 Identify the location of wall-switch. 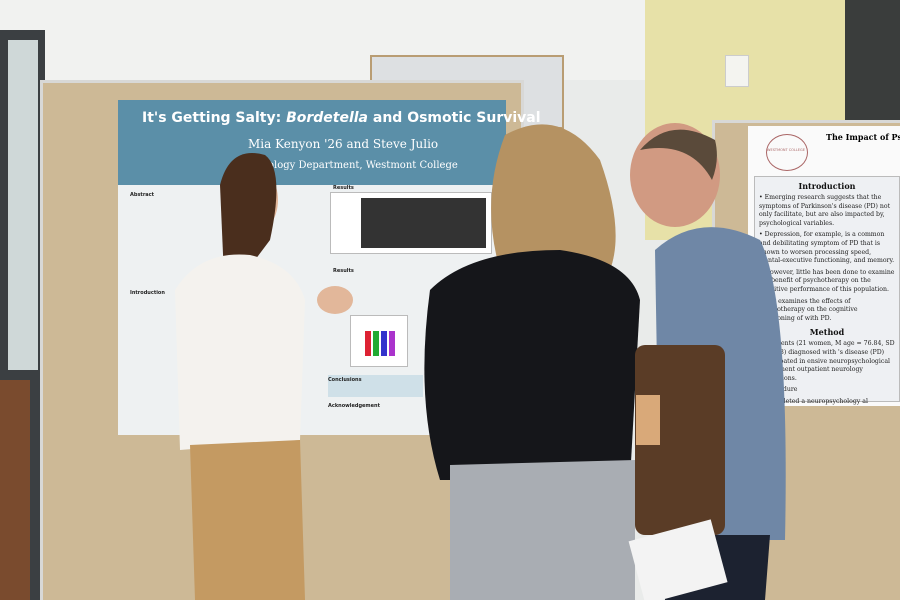
(737, 71).